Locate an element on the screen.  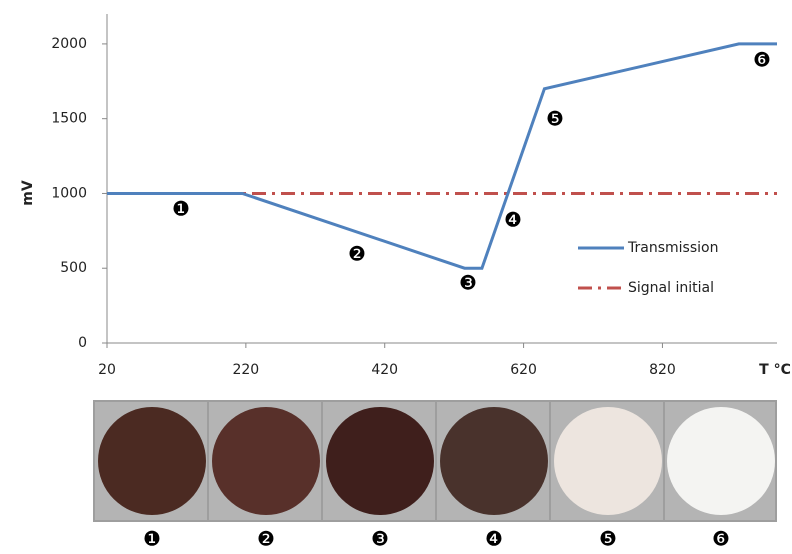
photo-label: ❸ is located at coordinates (380, 539).